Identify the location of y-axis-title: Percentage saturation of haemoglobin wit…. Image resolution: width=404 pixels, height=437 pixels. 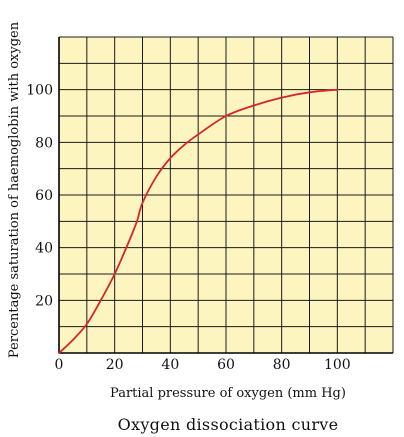
(14, 189).